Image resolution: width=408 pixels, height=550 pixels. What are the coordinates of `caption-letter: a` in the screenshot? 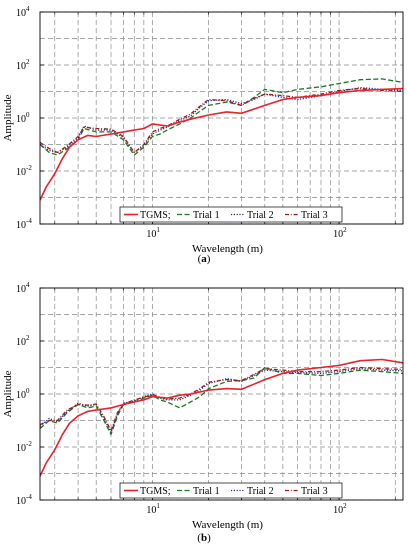 It's located at (204, 259).